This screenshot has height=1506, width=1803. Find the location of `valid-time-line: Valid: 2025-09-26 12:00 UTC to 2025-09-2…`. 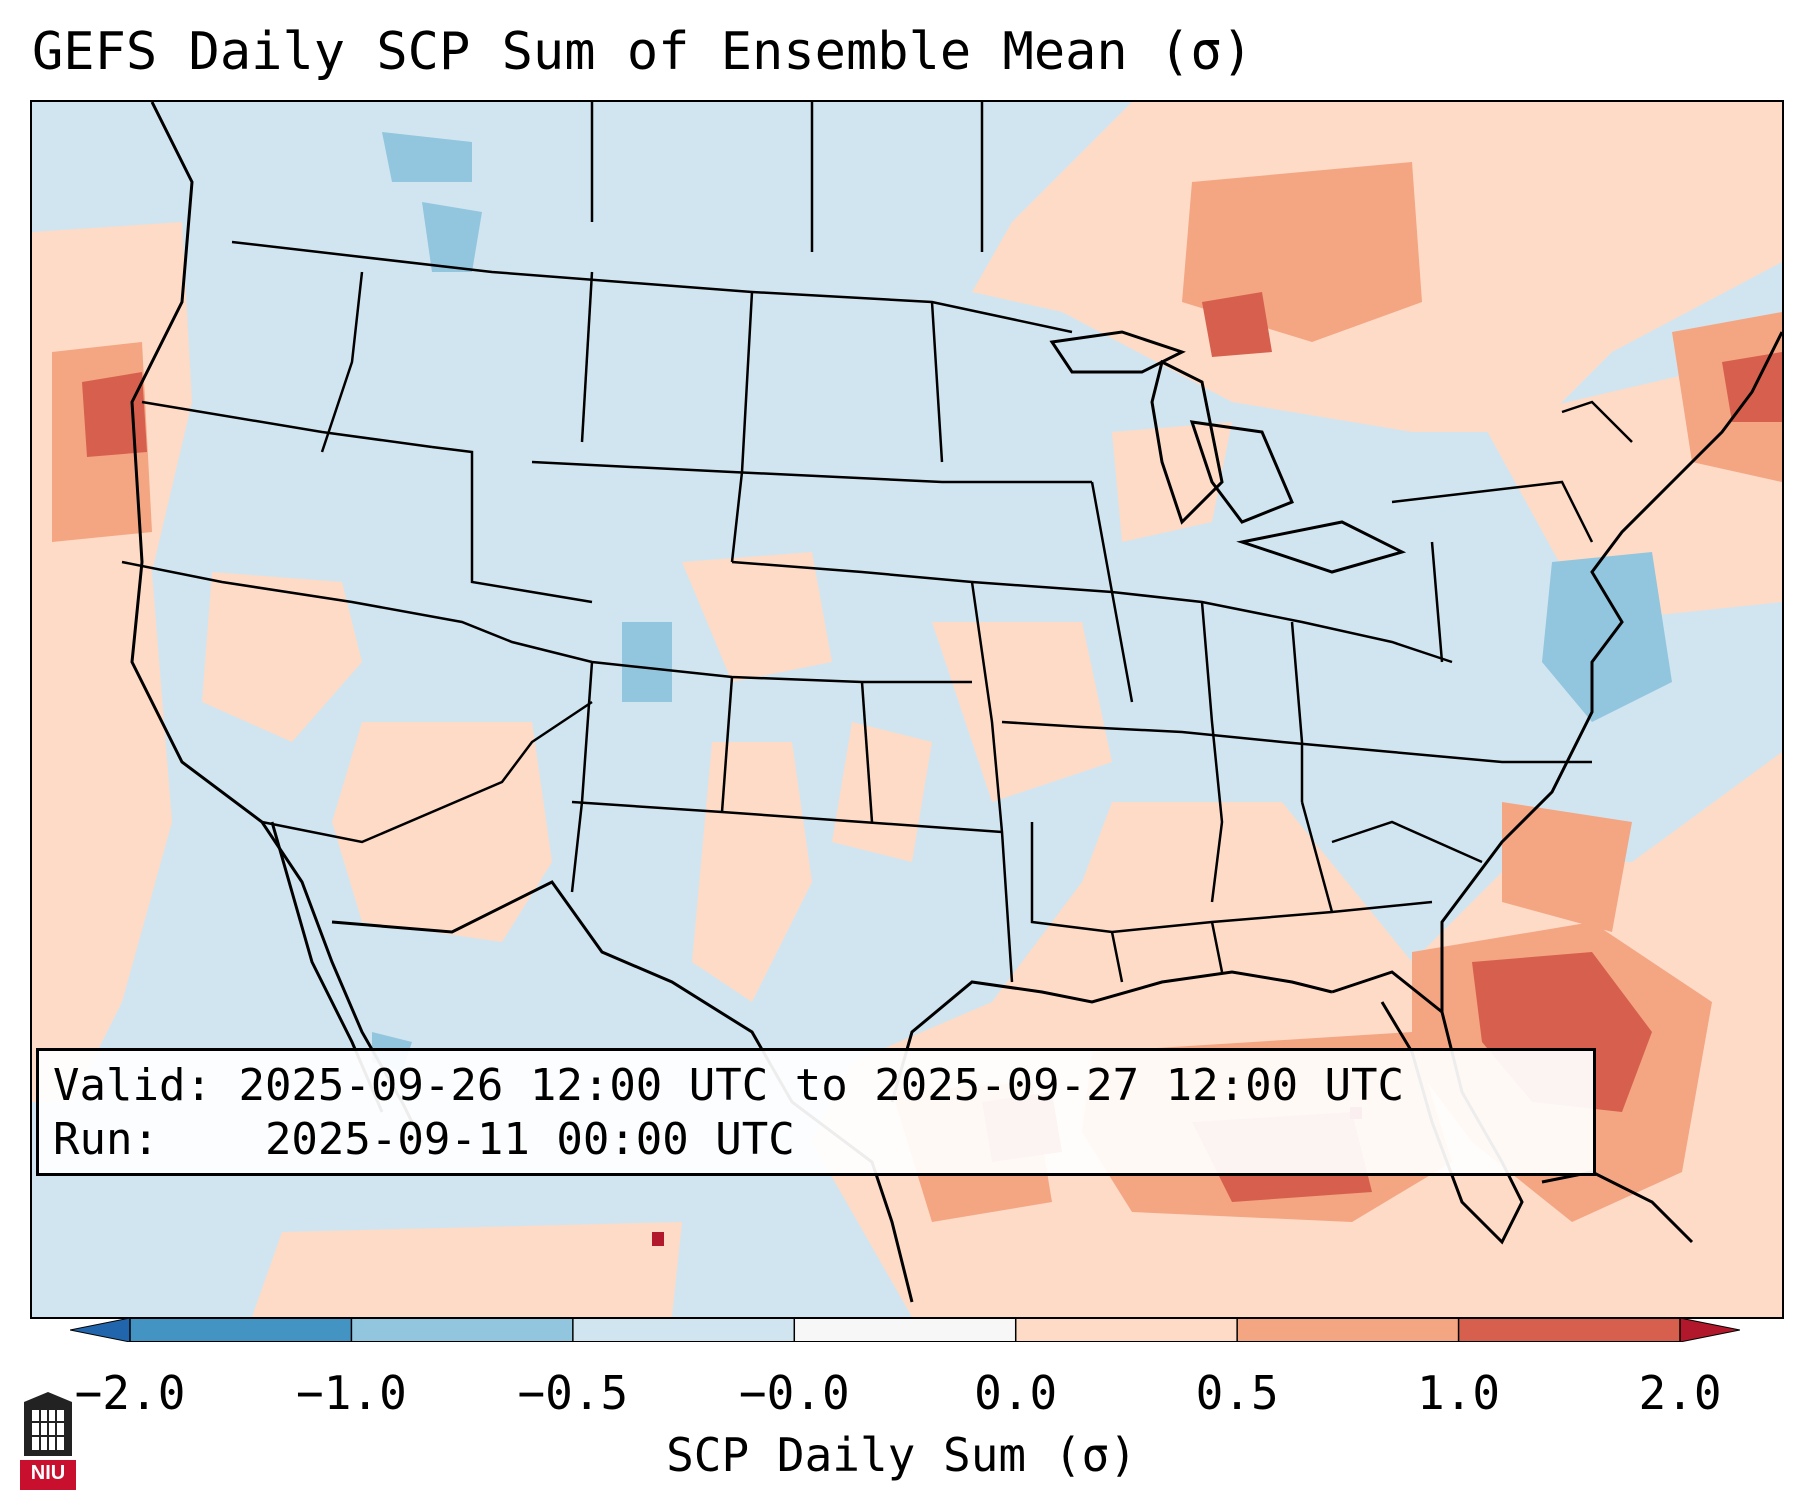

valid-time-line: Valid: 2025-09-26 12:00 UTC to 2025-09-2… is located at coordinates (816, 1086).